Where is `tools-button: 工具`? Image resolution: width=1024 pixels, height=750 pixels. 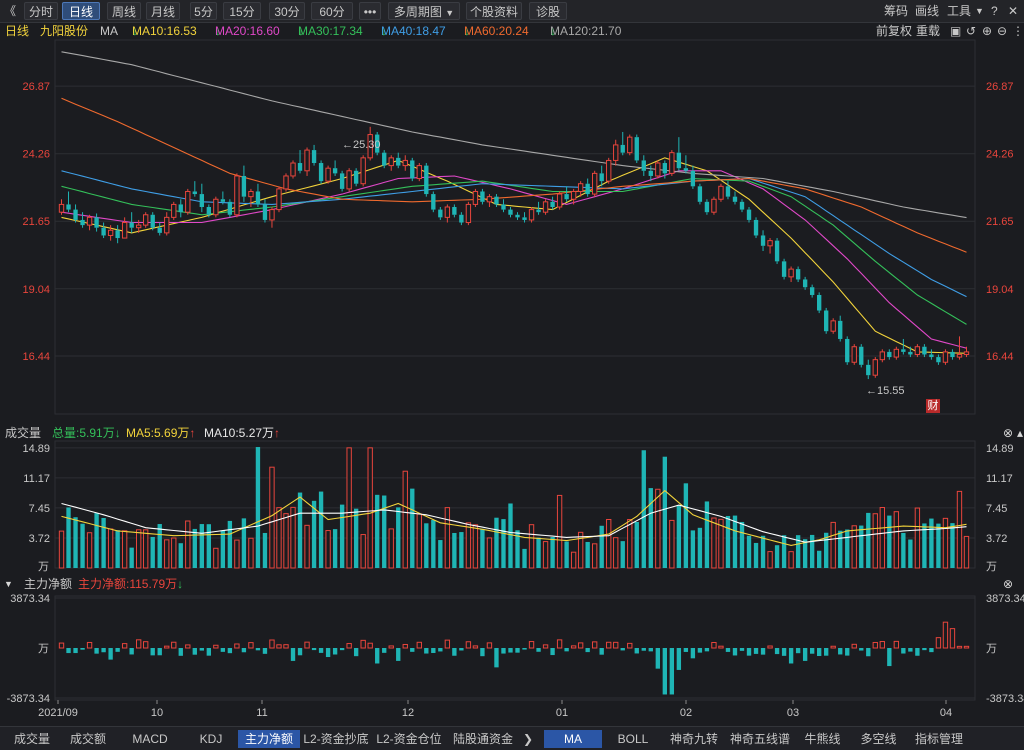 tools-button: 工具 is located at coordinates (959, 11).